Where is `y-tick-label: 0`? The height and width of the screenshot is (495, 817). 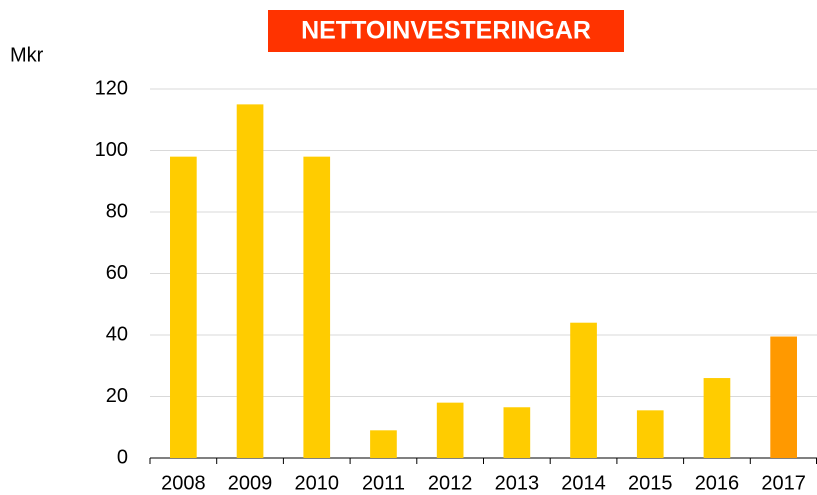 y-tick-label: 0 is located at coordinates (122, 457).